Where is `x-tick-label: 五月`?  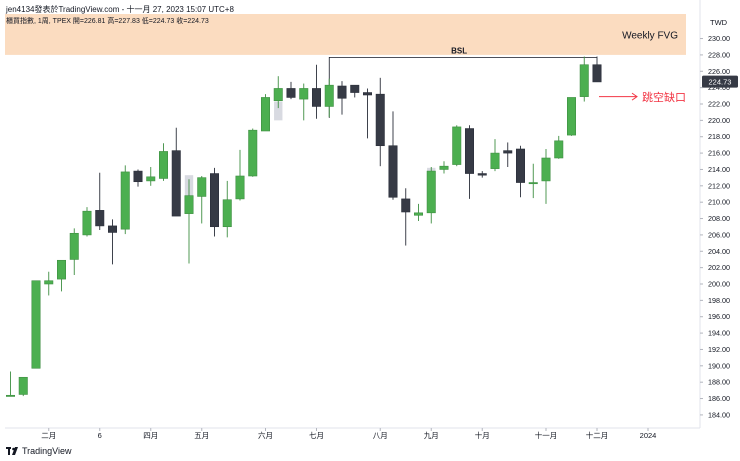 x-tick-label: 五月 is located at coordinates (201, 435).